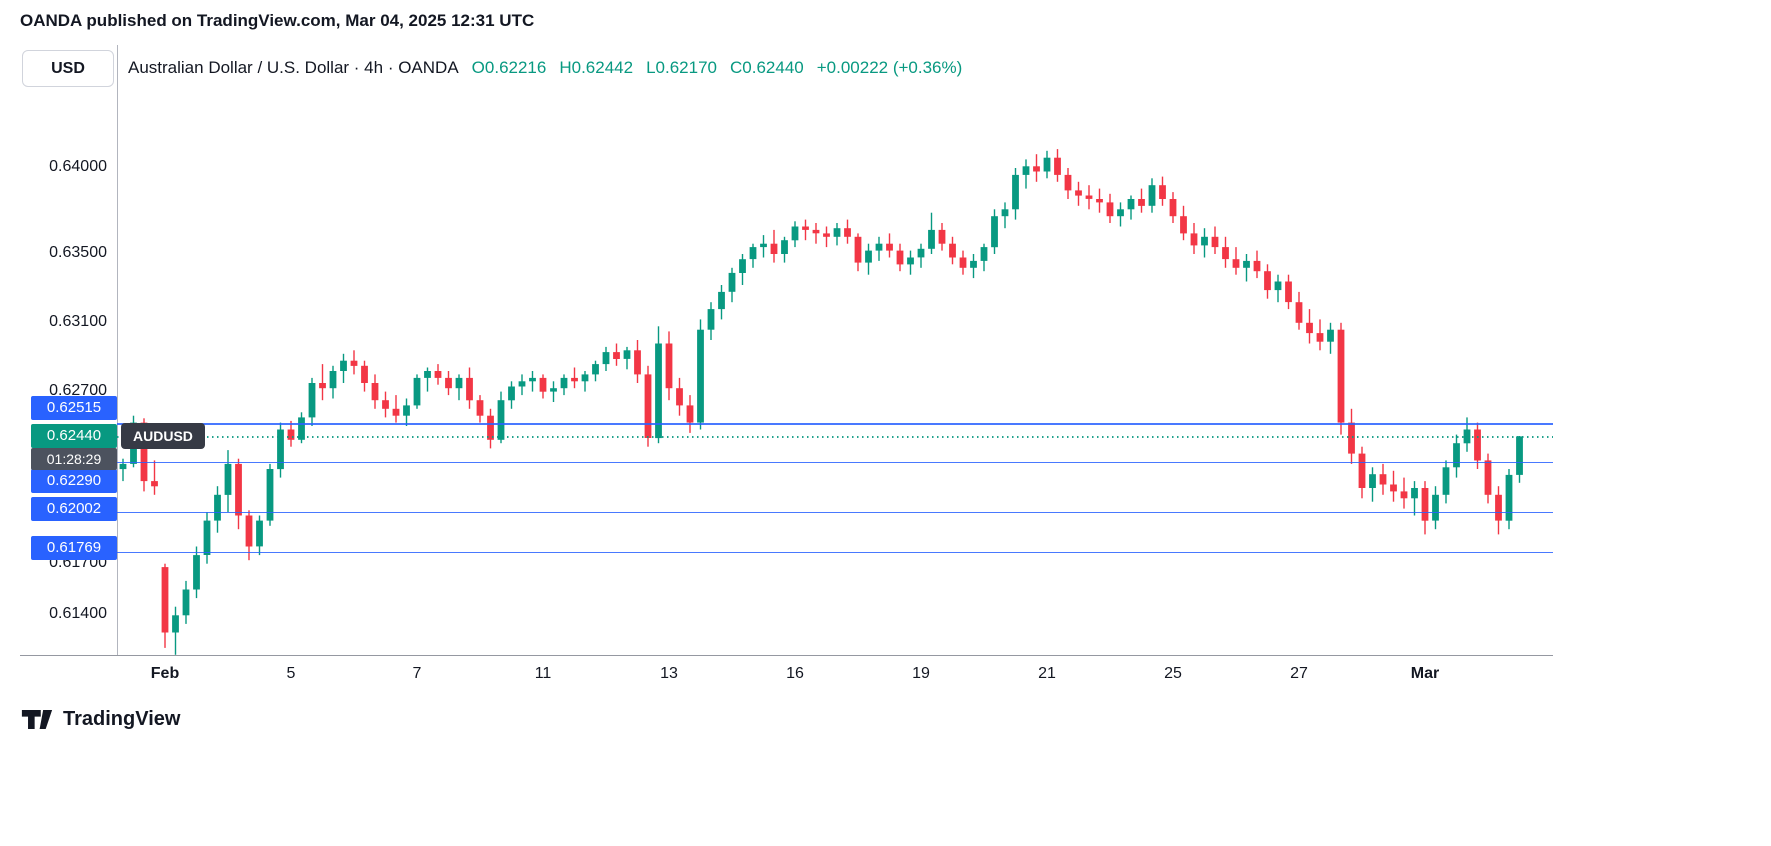  I want to click on currency-toggle-button: USD, so click(68, 68).